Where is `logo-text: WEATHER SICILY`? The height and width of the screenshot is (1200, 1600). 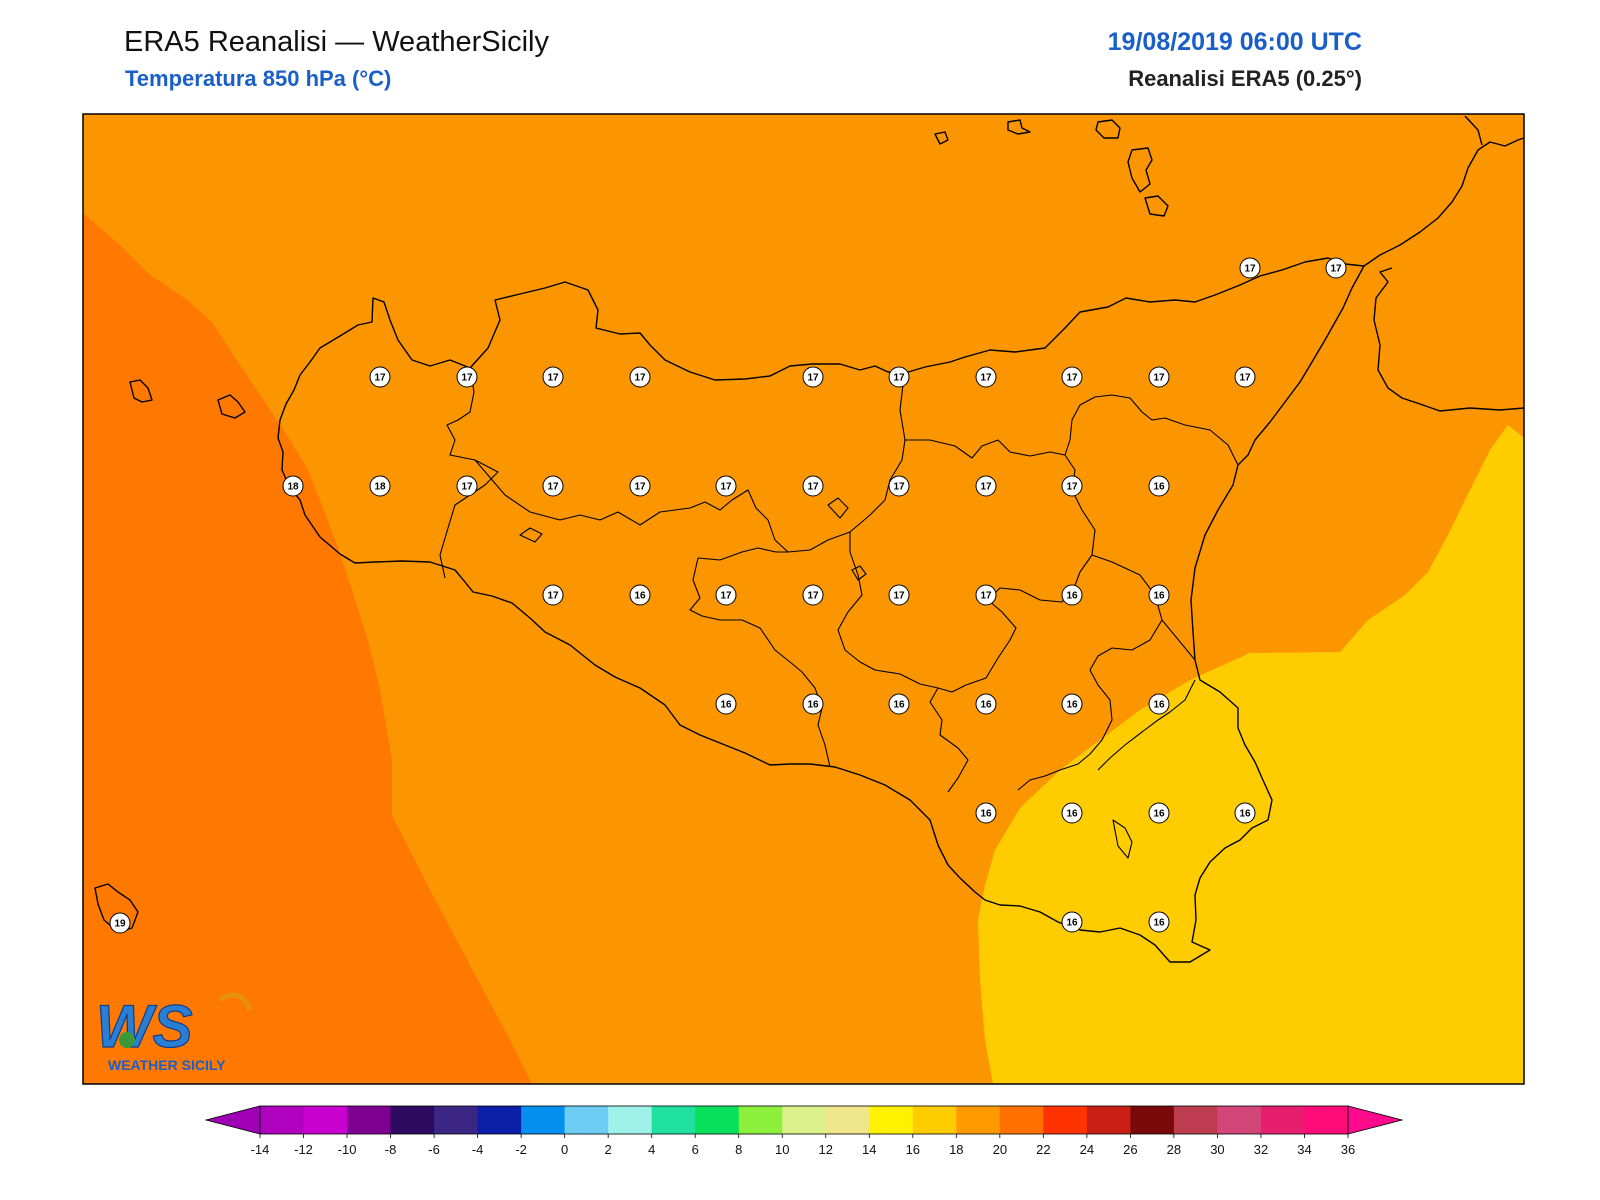 logo-text: WEATHER SICILY is located at coordinates (167, 1065).